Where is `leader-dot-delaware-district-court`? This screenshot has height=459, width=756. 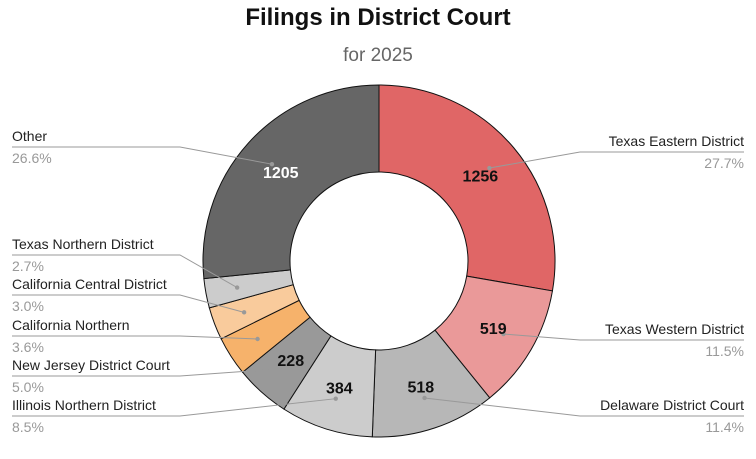
leader-dot-delaware-district-court is located at coordinates (424, 398).